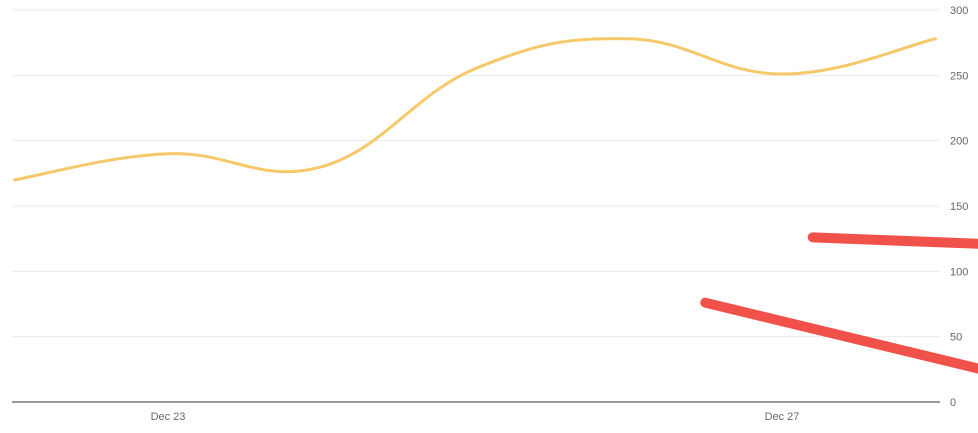  I want to click on y-tick-label: 0, so click(953, 403).